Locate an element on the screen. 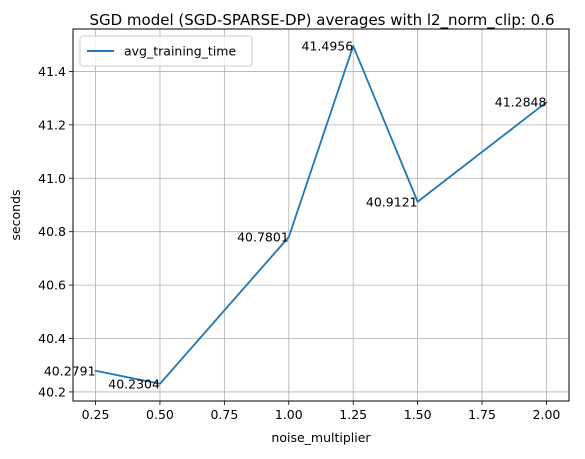 This screenshot has height=459, width=585. y-tick-label: 40.8 is located at coordinates (52, 231).